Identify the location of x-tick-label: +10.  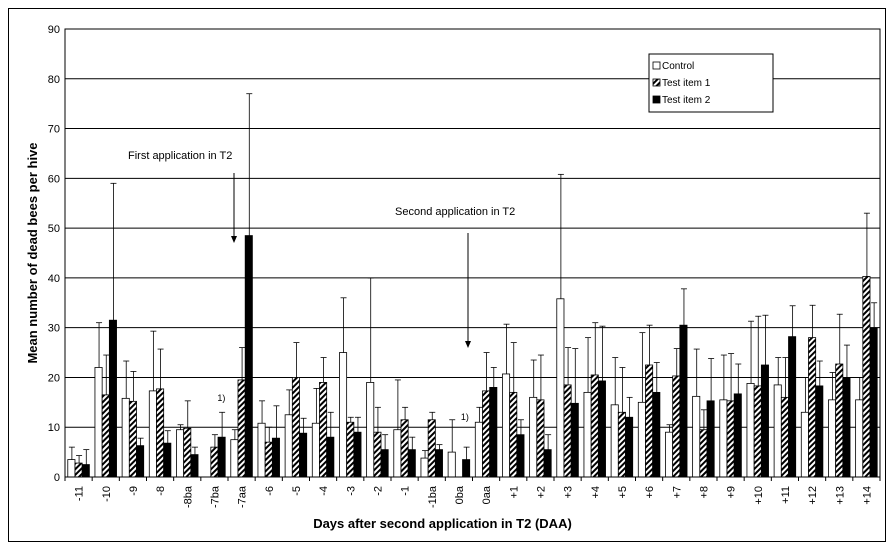
(759, 495).